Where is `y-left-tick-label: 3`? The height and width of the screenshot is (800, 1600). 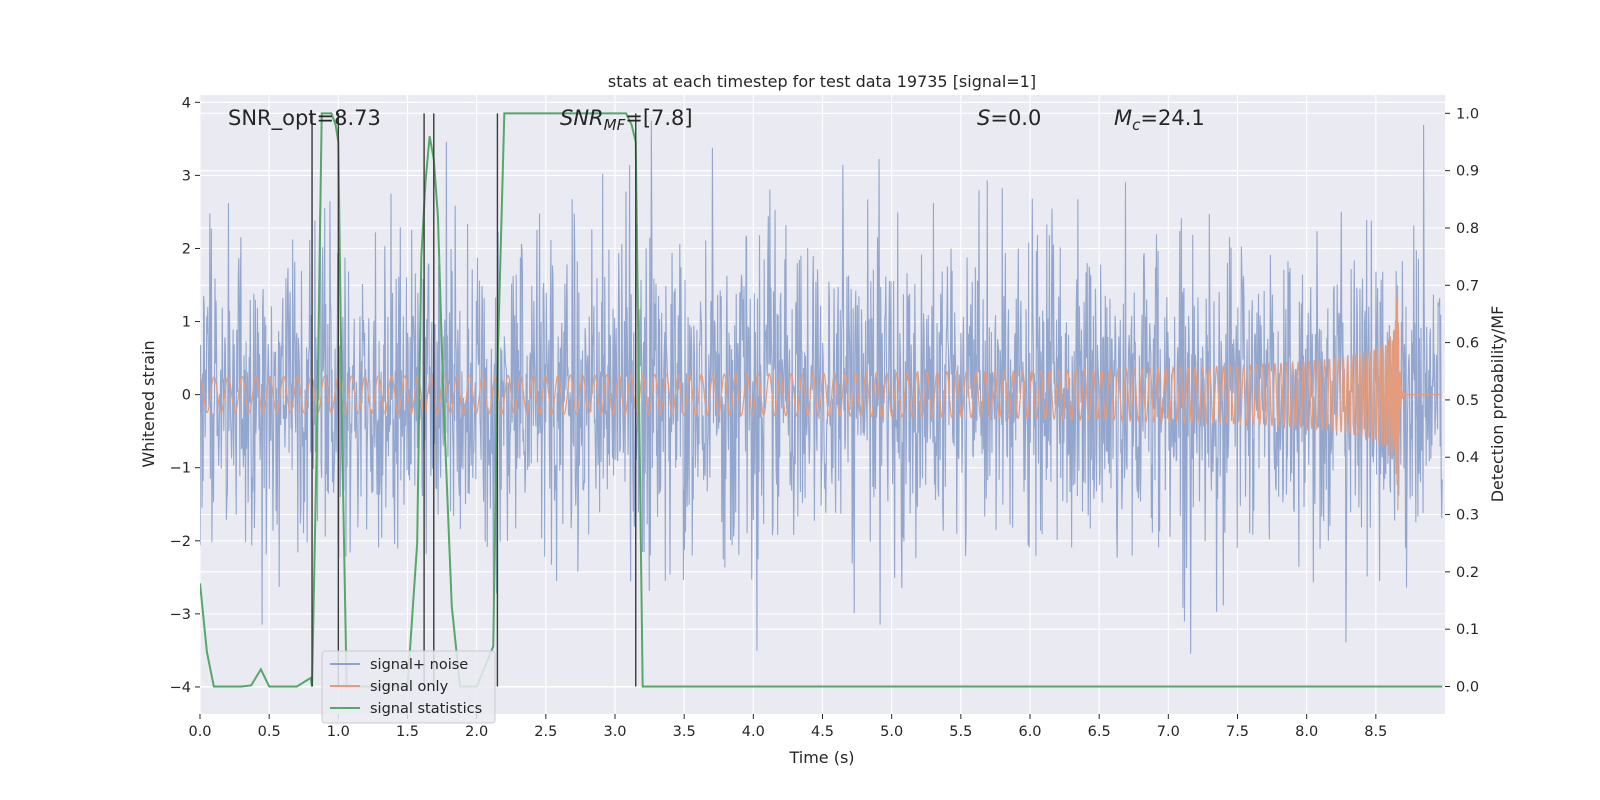
y-left-tick-label: 3 is located at coordinates (186, 176).